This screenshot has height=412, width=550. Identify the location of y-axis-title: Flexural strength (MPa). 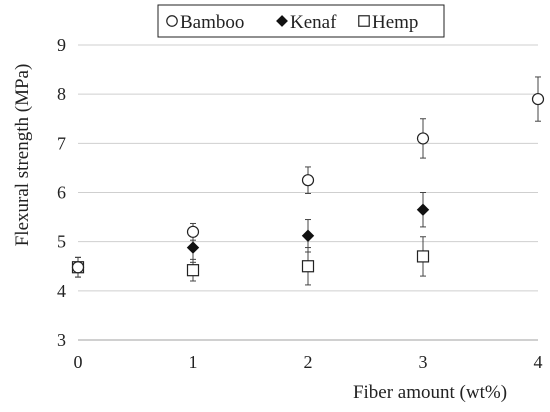
(22, 155).